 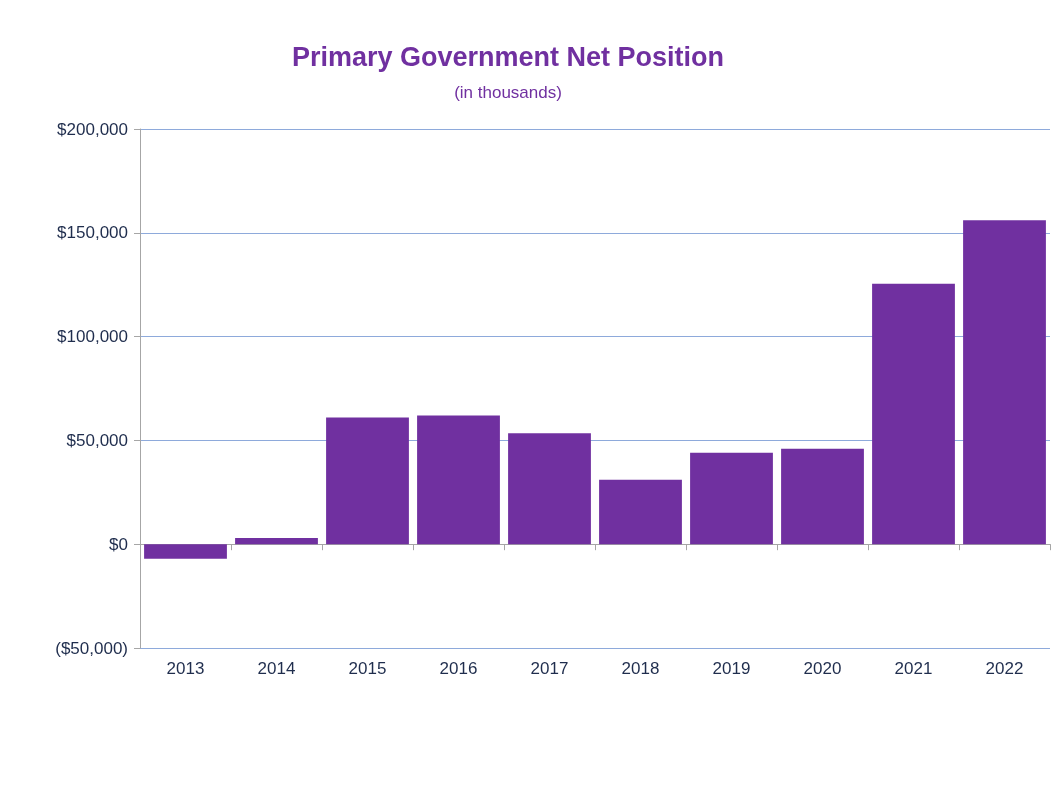 What do you see at coordinates (367, 668) in the screenshot?
I see `x-tick-label: 2015` at bounding box center [367, 668].